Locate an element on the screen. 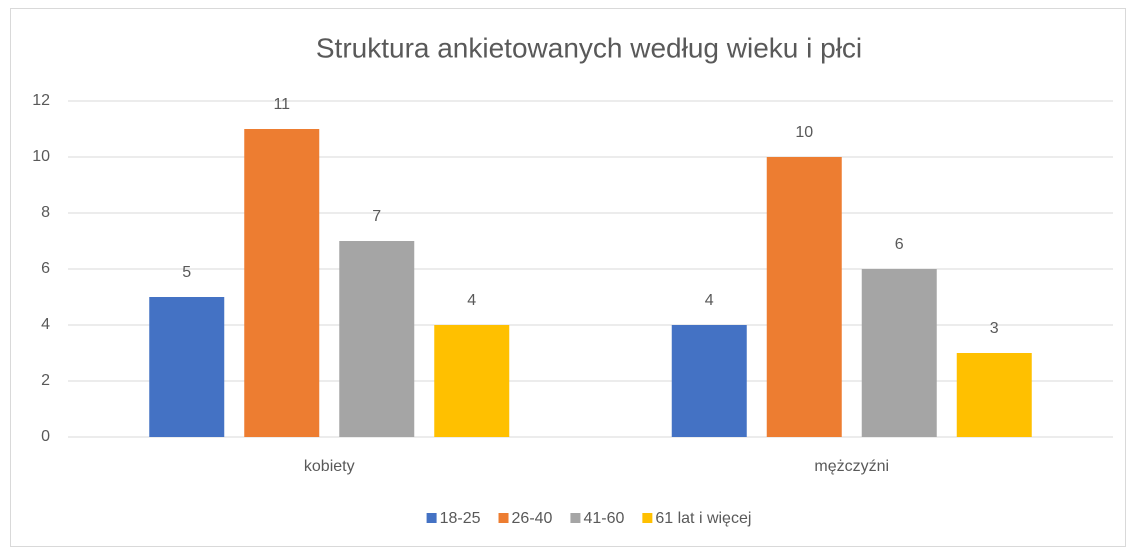 This screenshot has height=551, width=1135. y-tick-label: 2 is located at coordinates (45, 380).